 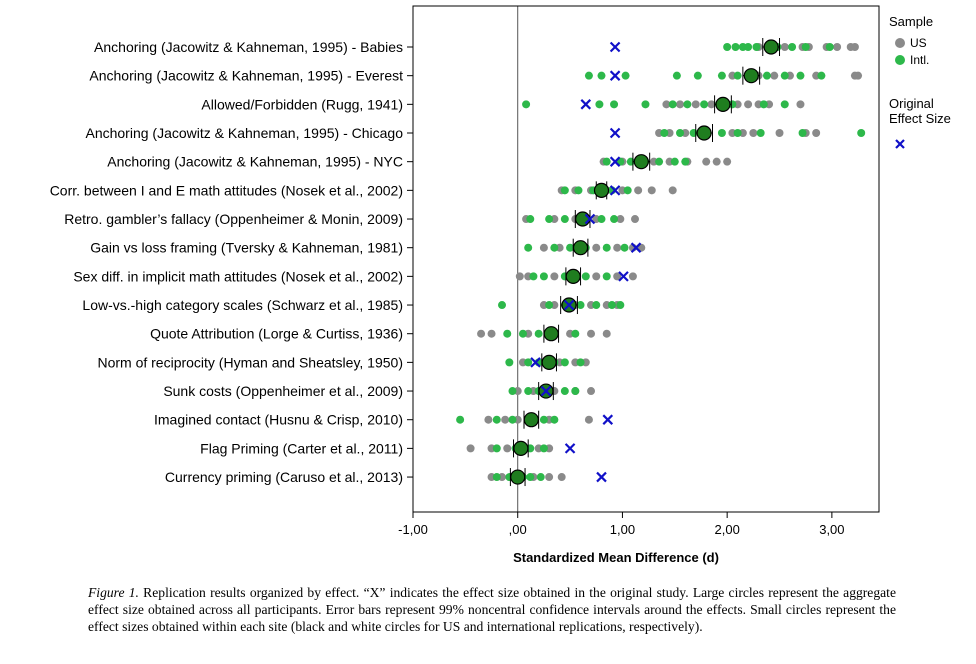 I want to click on legend-original-title-1: Original, so click(x=911, y=103).